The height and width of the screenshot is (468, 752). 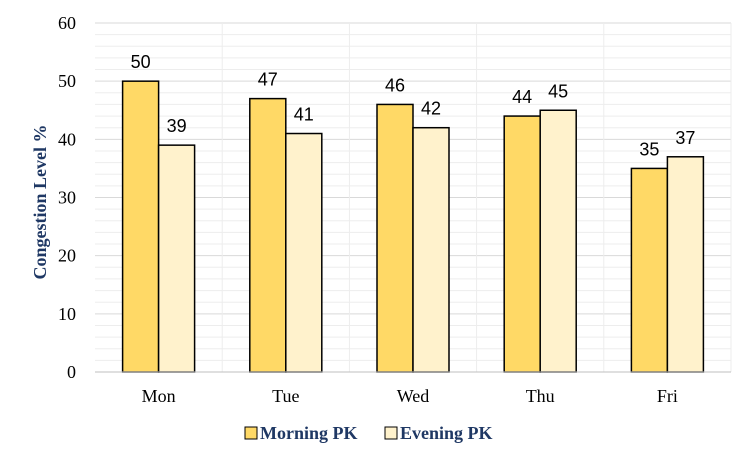 What do you see at coordinates (649, 149) in the screenshot?
I see `data-label: 35` at bounding box center [649, 149].